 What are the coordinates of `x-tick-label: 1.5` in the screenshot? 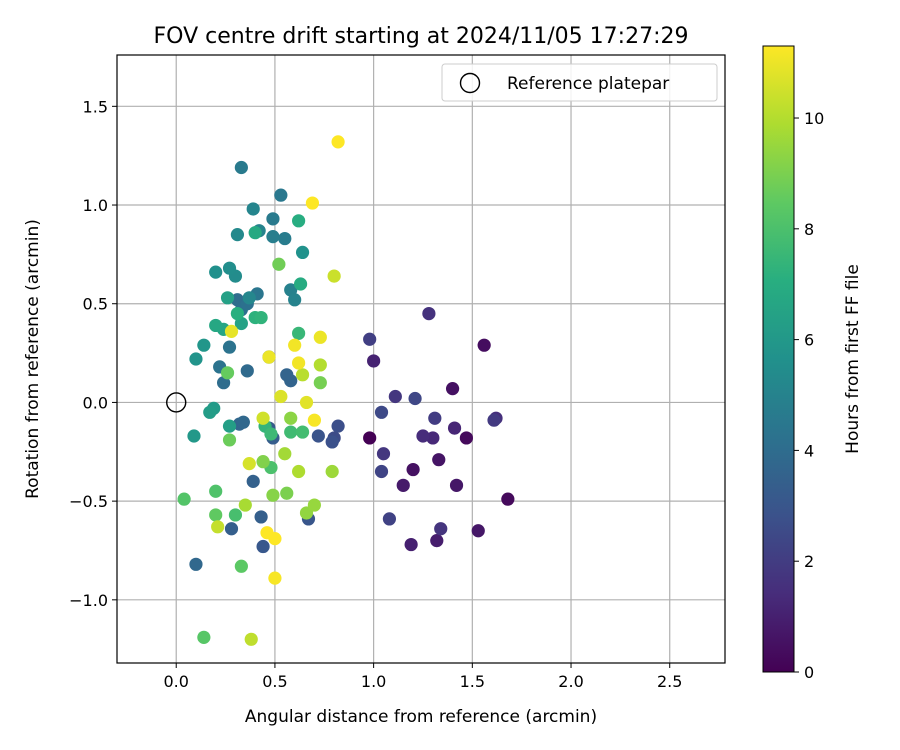 It's located at (472, 681).